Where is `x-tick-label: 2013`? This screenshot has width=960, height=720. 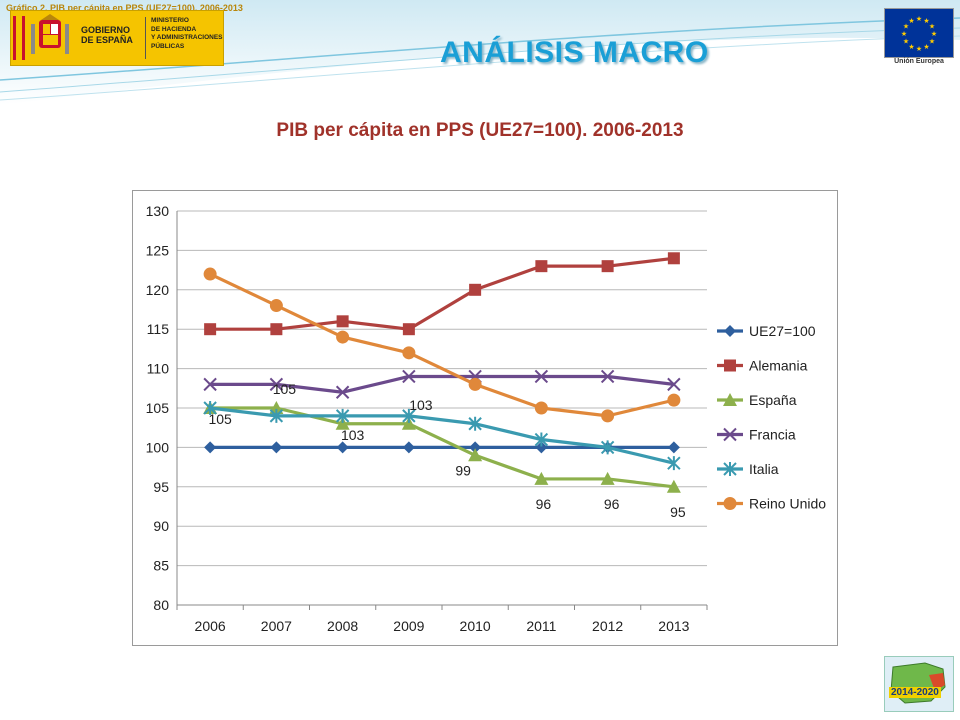 x-tick-label: 2013 is located at coordinates (673, 626).